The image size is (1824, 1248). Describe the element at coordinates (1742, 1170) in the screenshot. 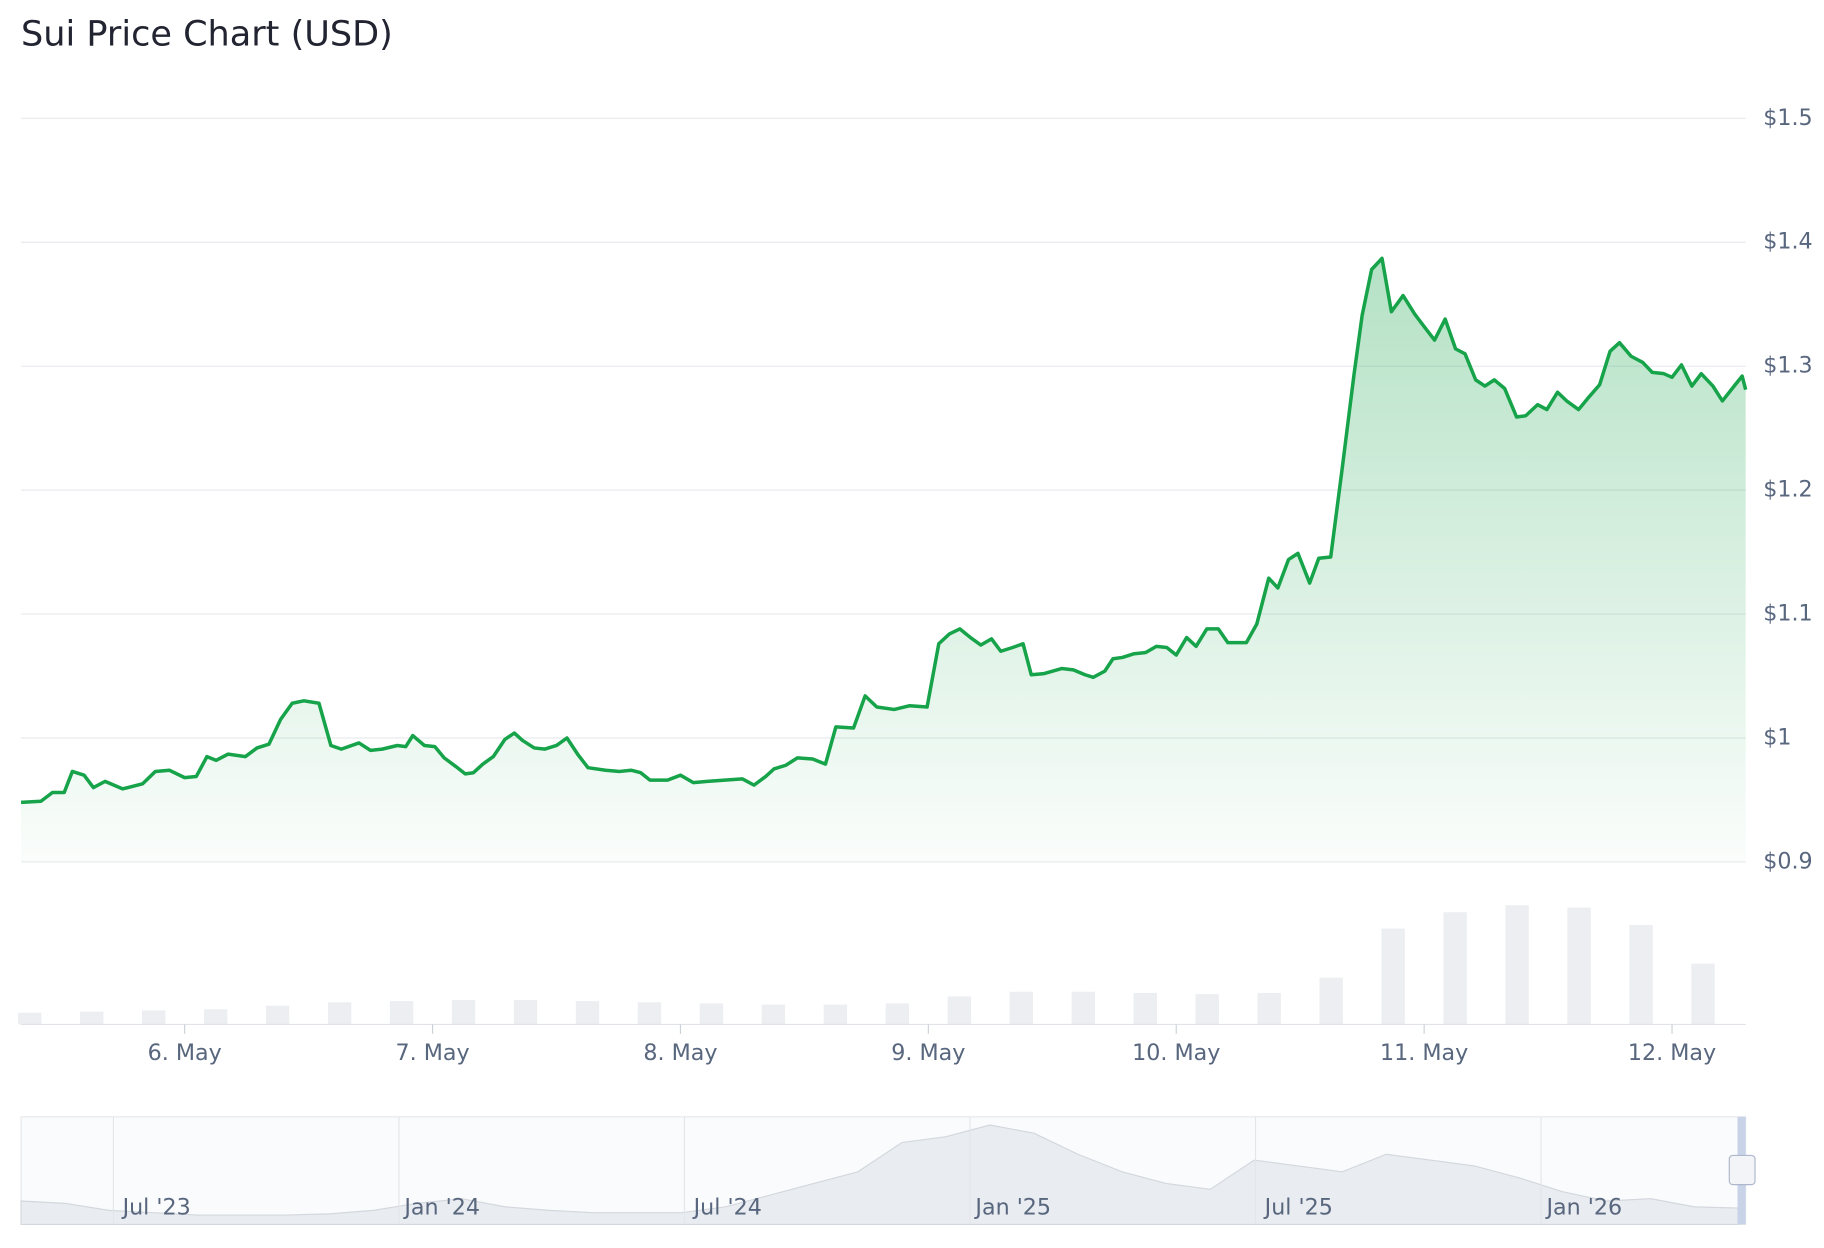

I see `navigator-handle` at that location.